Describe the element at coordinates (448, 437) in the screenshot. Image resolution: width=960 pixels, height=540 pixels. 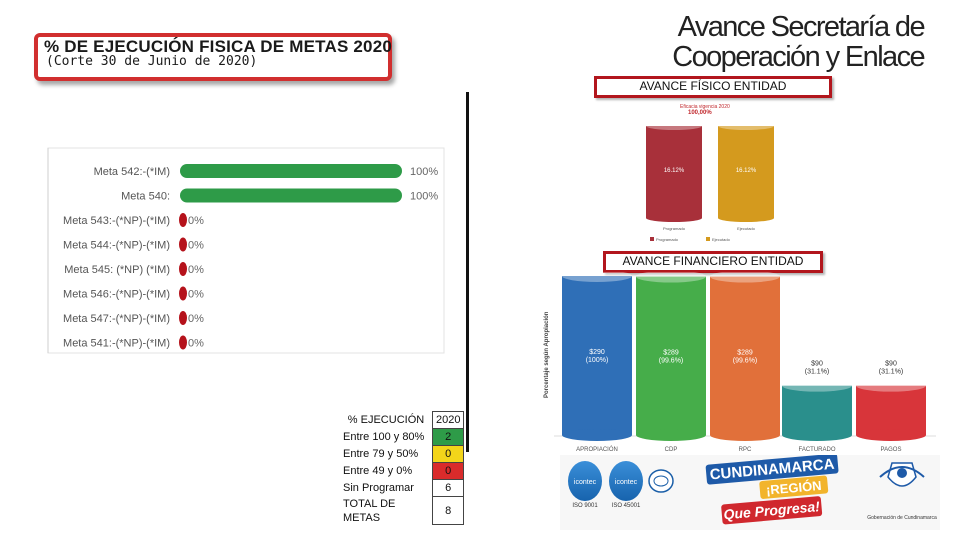
I see `summary-value: 2` at that location.